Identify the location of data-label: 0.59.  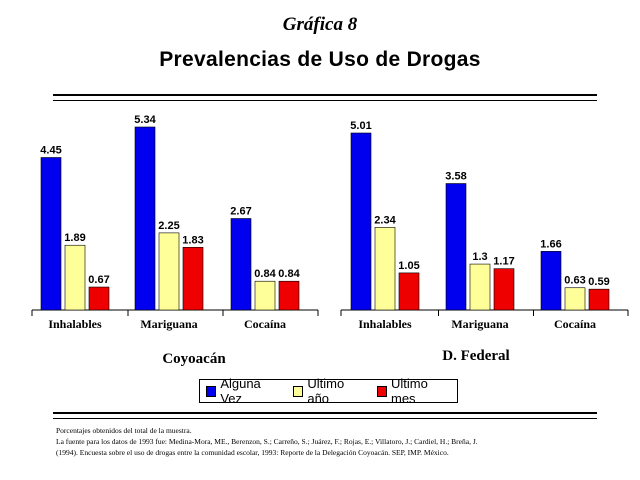
(598, 282).